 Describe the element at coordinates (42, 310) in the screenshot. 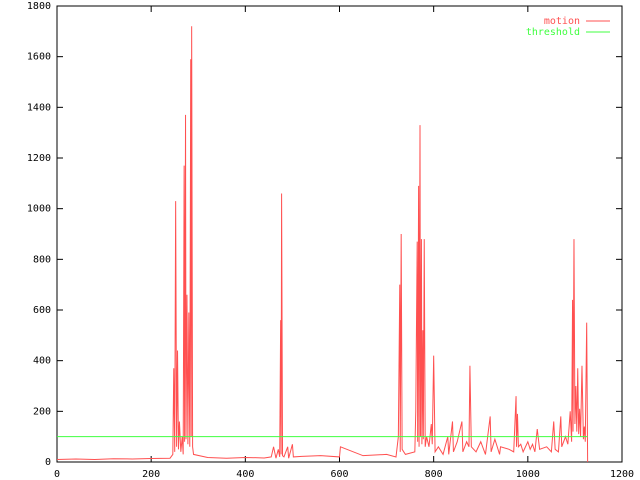

I see `y-tick-label: 600` at that location.